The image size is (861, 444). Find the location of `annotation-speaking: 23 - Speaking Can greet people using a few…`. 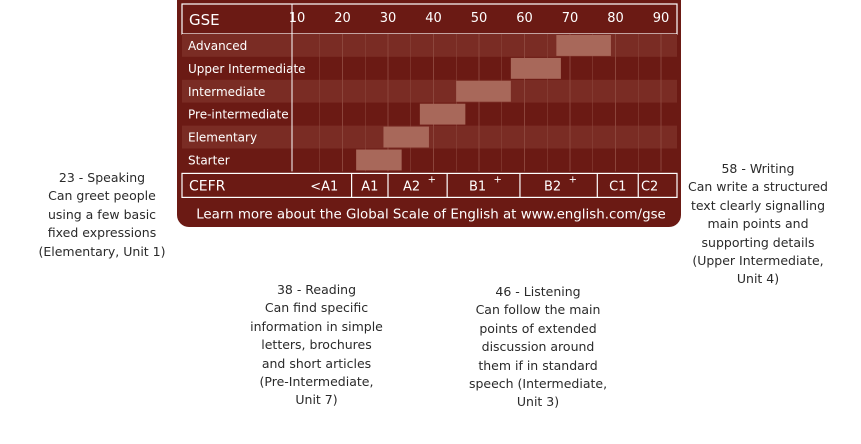

annotation-speaking: 23 - Speaking Can greet people using a few… is located at coordinates (102, 215).